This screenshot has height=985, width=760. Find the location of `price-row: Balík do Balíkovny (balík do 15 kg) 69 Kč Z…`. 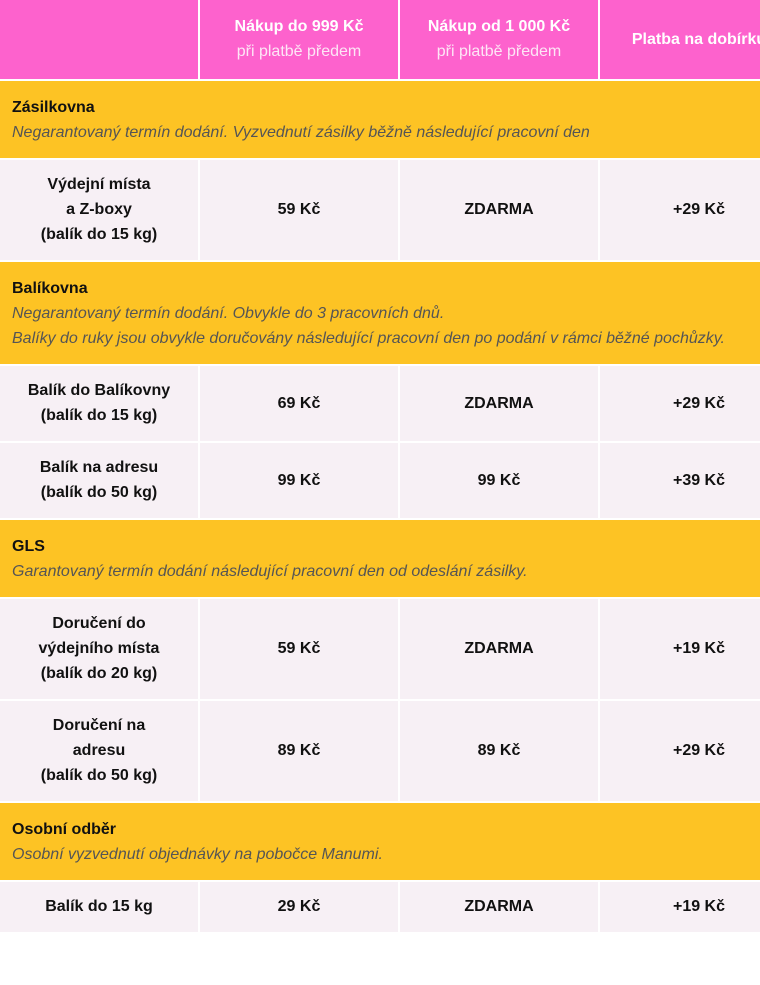

price-row: Balík do Balíkovny (balík do 15 kg) 69 Kč Z… is located at coordinates (380, 404).